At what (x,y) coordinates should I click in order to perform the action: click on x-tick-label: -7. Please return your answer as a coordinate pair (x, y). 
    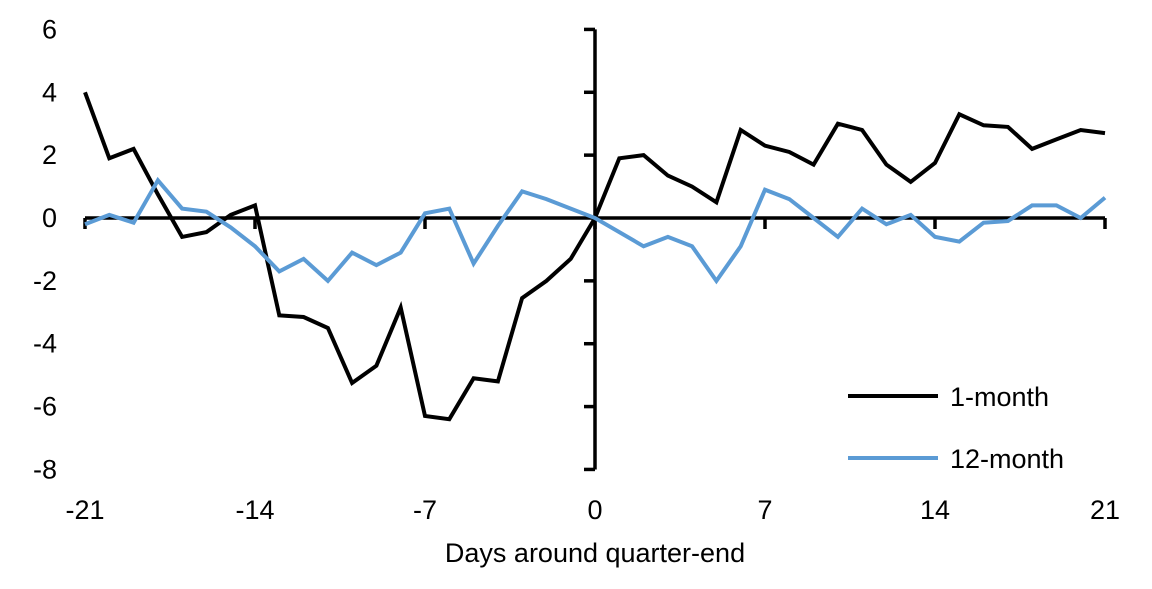
    Looking at the image, I should click on (425, 510).